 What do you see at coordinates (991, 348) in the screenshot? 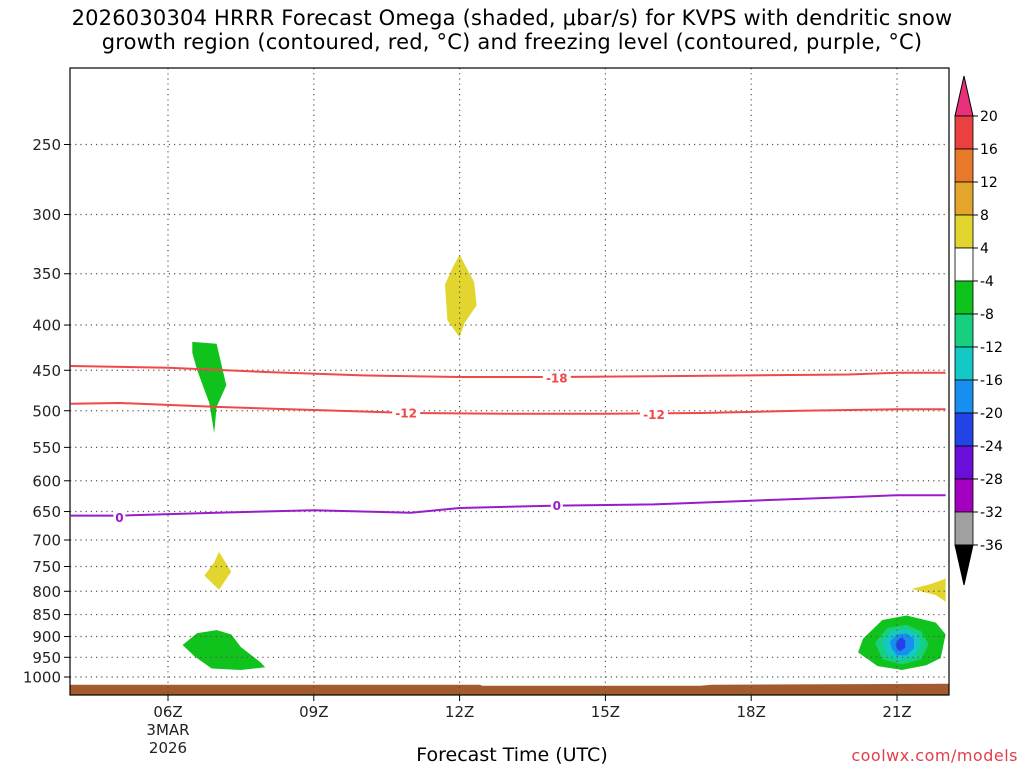
I see `colorbar-label--12: -12` at bounding box center [991, 348].